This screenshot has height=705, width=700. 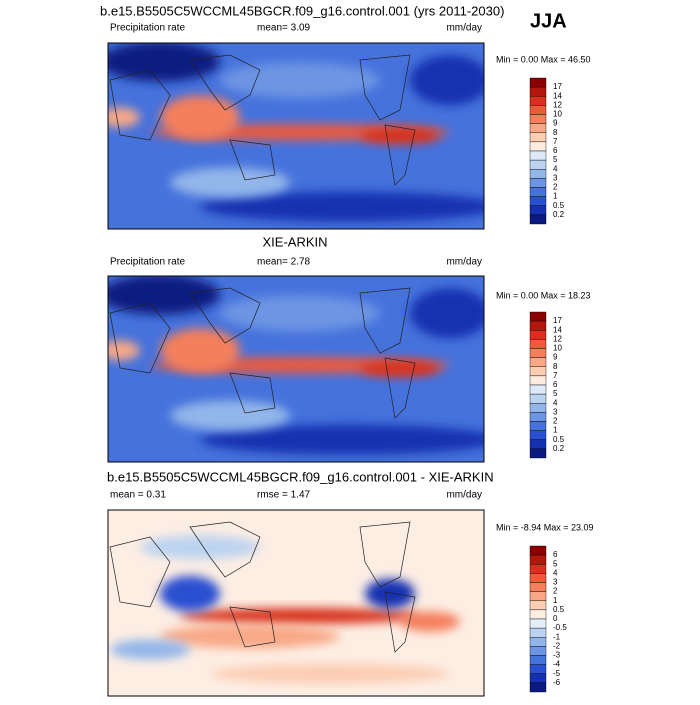 What do you see at coordinates (557, 673) in the screenshot?
I see `colorbar-label: -5` at bounding box center [557, 673].